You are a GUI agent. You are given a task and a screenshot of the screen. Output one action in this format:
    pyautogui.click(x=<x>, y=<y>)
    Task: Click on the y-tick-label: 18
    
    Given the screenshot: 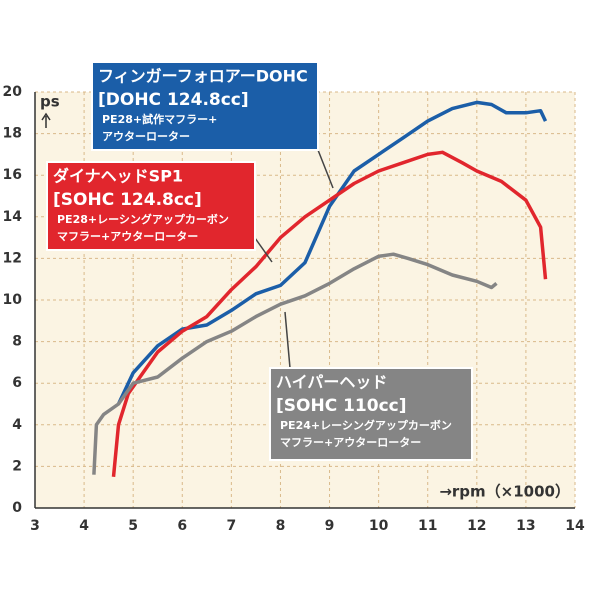 What is the action you would take?
    pyautogui.click(x=12, y=134)
    